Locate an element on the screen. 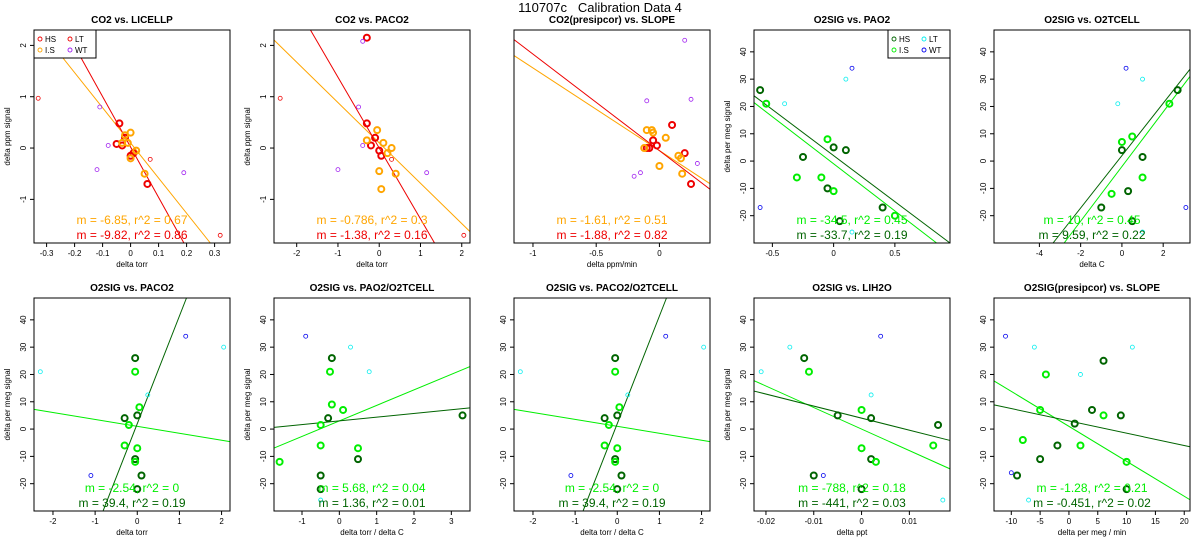  chart-title: O2SIG vs. LIH2O is located at coordinates (852, 288).